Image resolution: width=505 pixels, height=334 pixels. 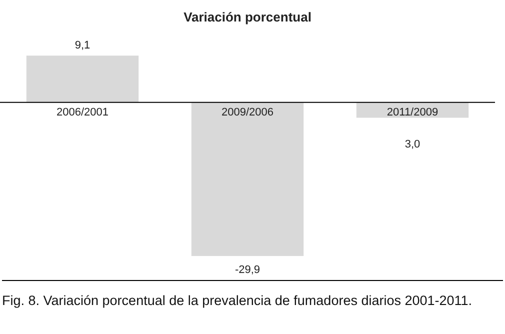 I want to click on chart-title: Variación porcentual, so click(x=248, y=16).